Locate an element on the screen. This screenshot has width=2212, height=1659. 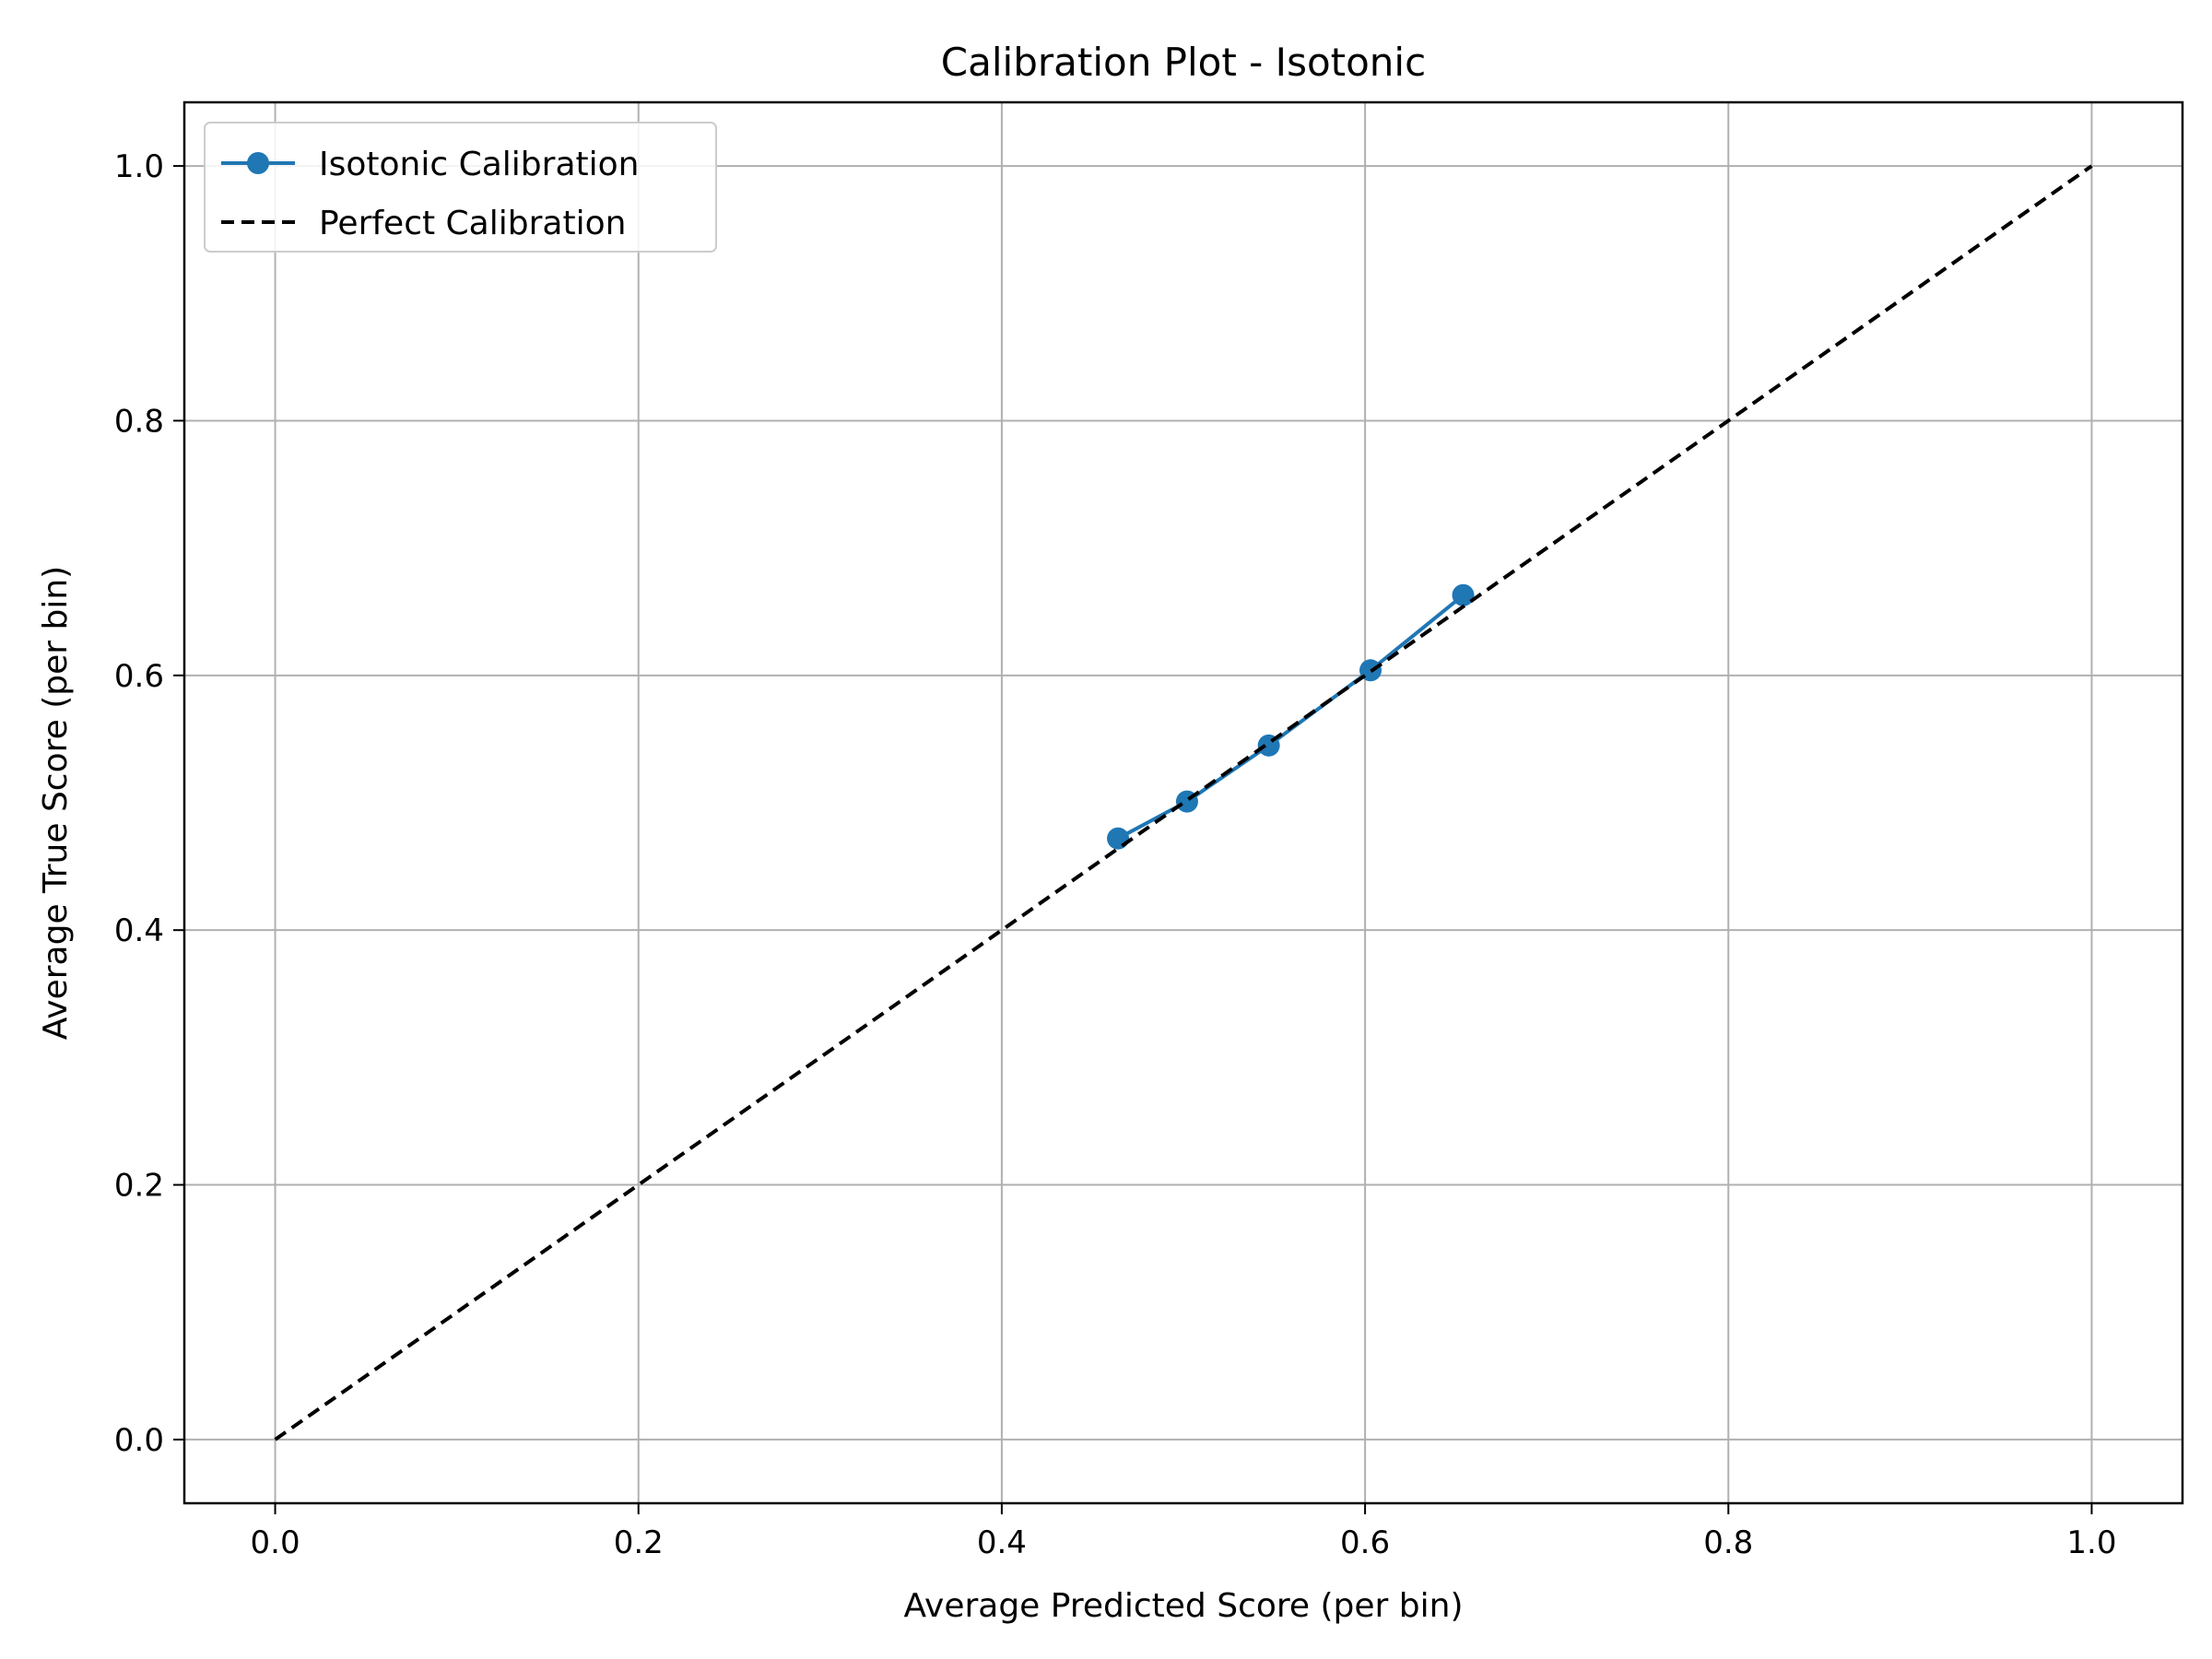
y-tick-label: 0.0 is located at coordinates (139, 1440).